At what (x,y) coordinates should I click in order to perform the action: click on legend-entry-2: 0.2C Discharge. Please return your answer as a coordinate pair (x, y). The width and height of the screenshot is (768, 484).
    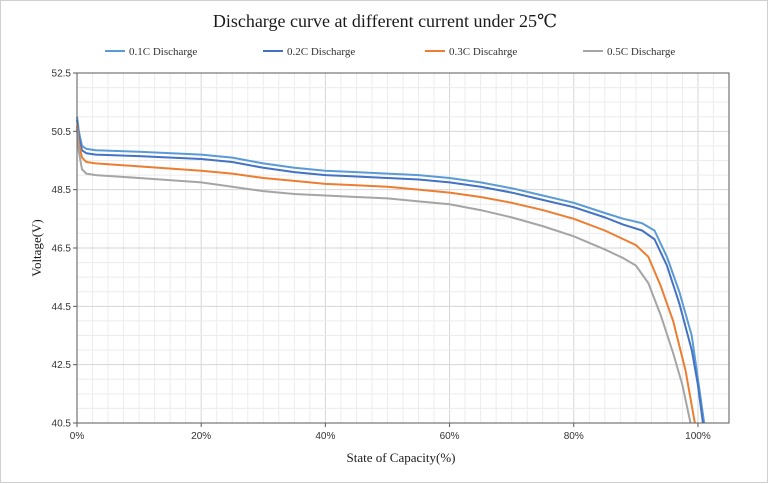
    Looking at the image, I should click on (309, 52).